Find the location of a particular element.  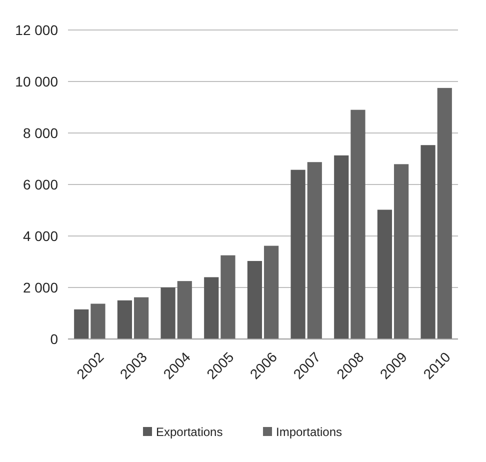

y-tick-label: 0 is located at coordinates (54, 338).